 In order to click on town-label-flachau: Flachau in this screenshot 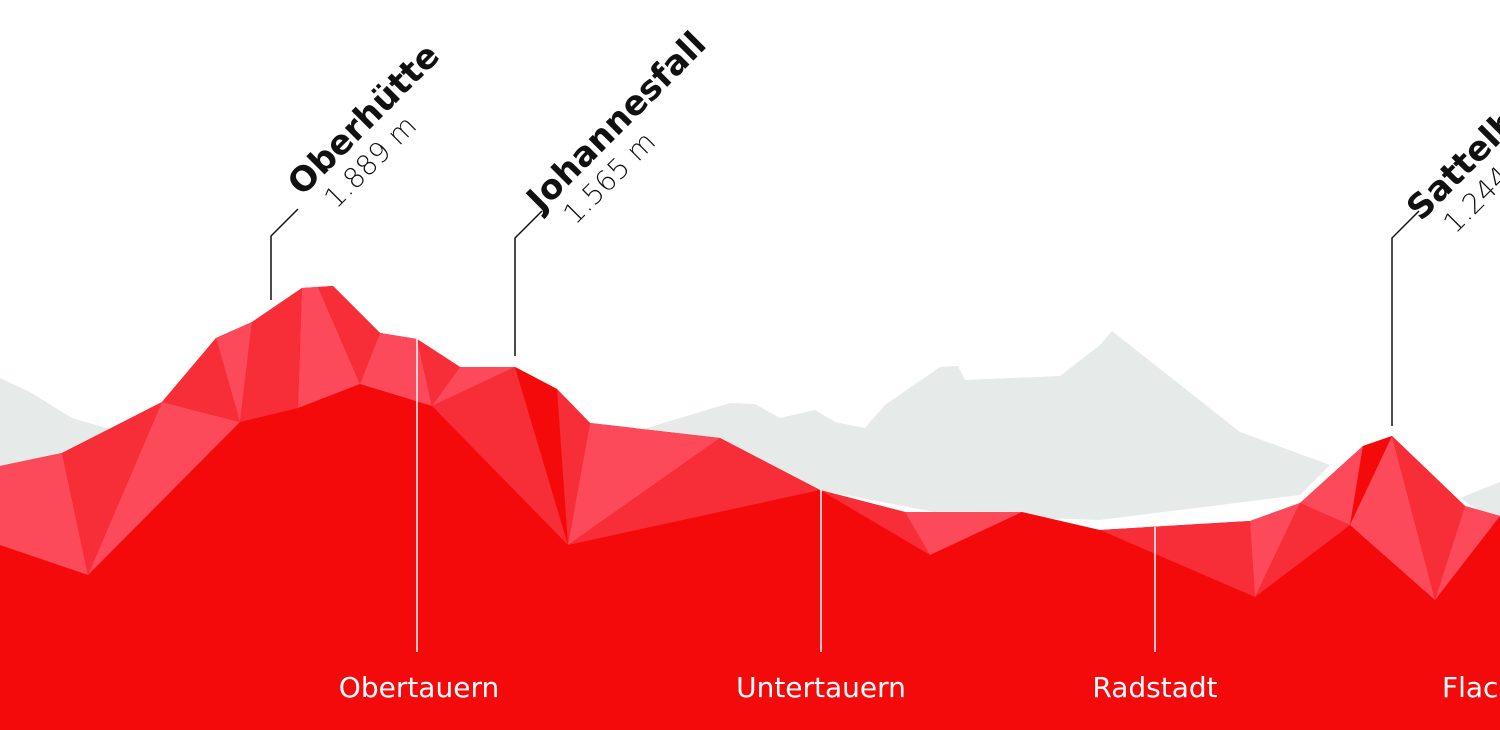, I will do `click(1471, 687)`.